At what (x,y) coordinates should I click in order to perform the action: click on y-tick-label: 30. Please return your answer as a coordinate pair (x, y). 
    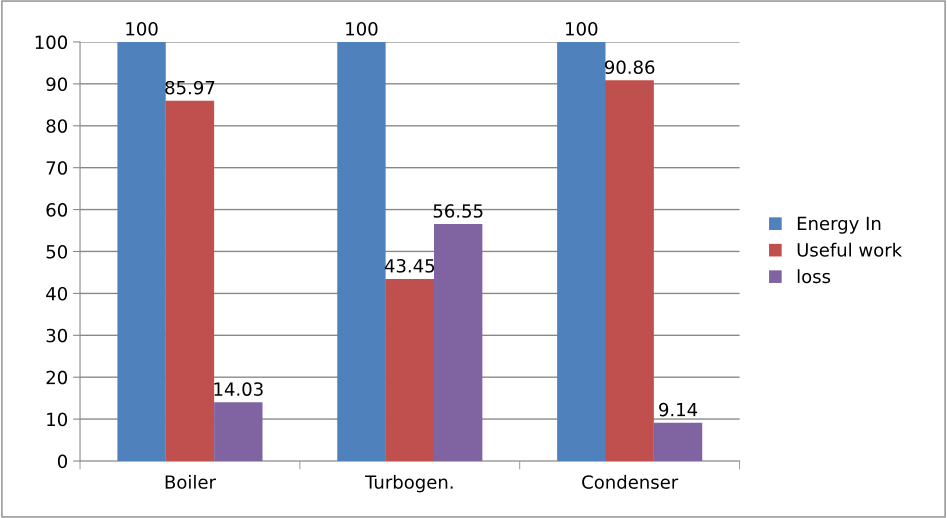
    Looking at the image, I should click on (57, 335).